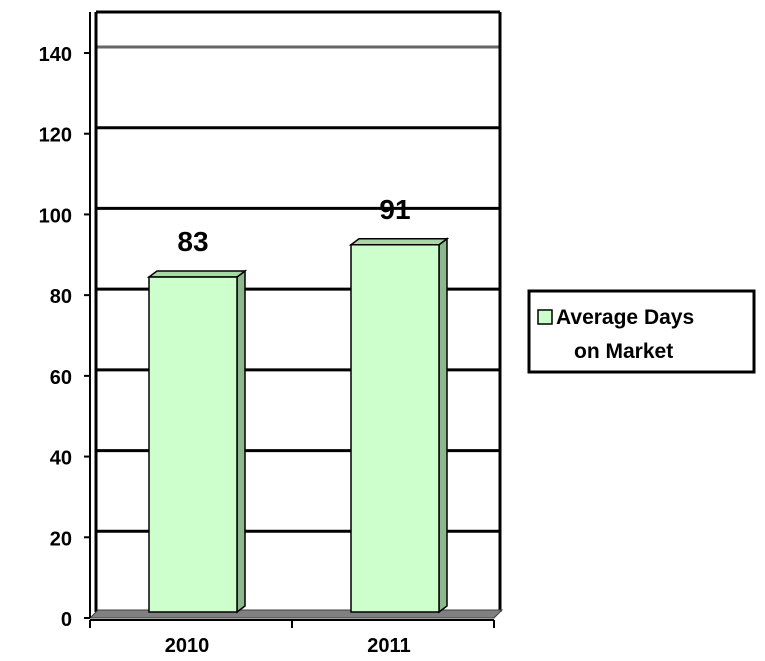 The width and height of the screenshot is (765, 661). What do you see at coordinates (241, 441) in the screenshot?
I see `bar-side-2010` at bounding box center [241, 441].